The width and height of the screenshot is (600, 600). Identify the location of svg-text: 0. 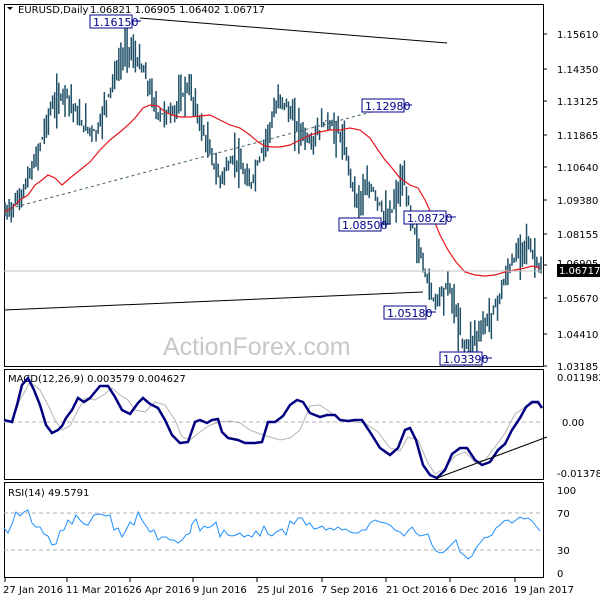
(560, 574).